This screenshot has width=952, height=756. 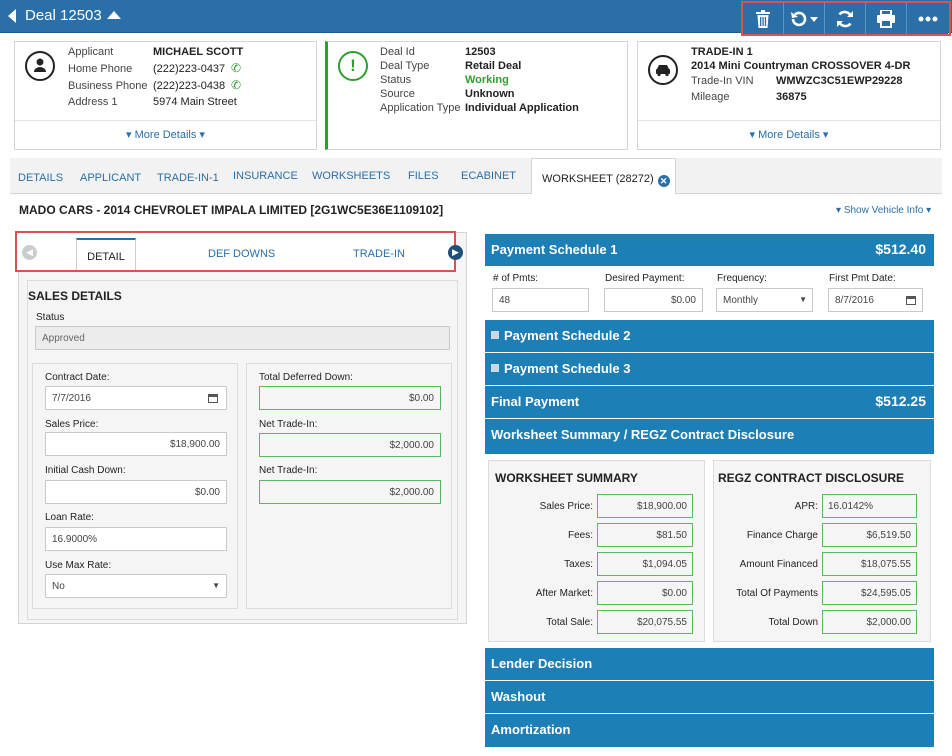 I want to click on more-icon, so click(x=927, y=18).